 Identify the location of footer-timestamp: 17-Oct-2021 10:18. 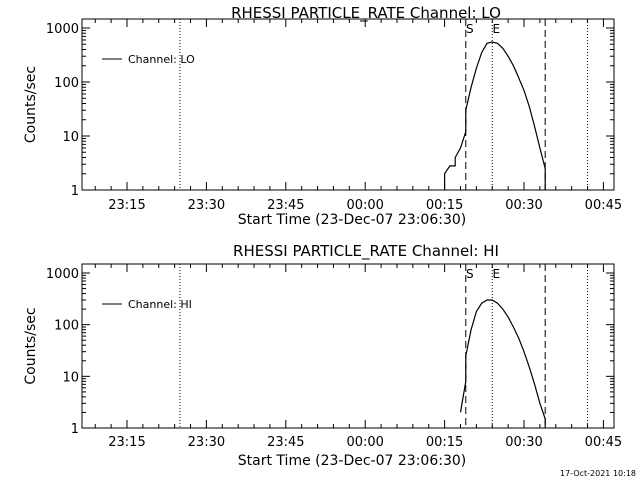
(598, 473).